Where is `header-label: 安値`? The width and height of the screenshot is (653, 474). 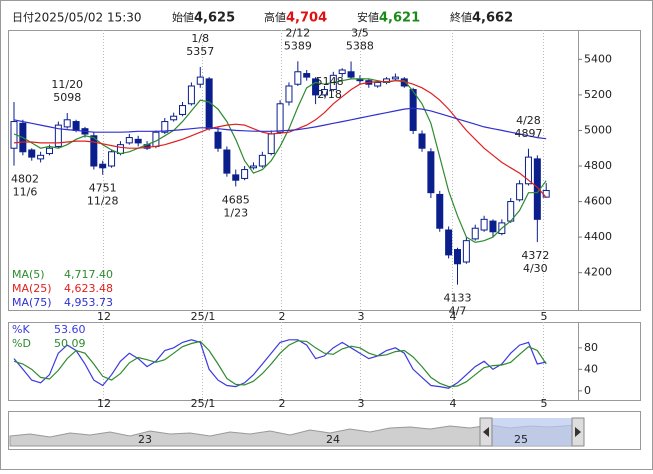 header-label: 安値 is located at coordinates (368, 17).